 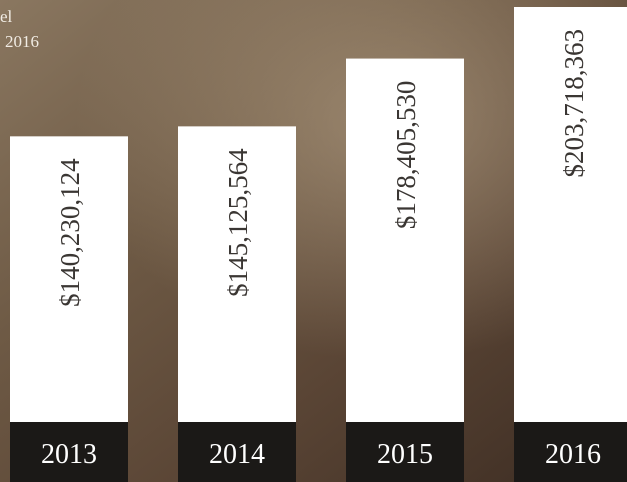 I want to click on value-label: $178,405,530, so click(x=406, y=155).